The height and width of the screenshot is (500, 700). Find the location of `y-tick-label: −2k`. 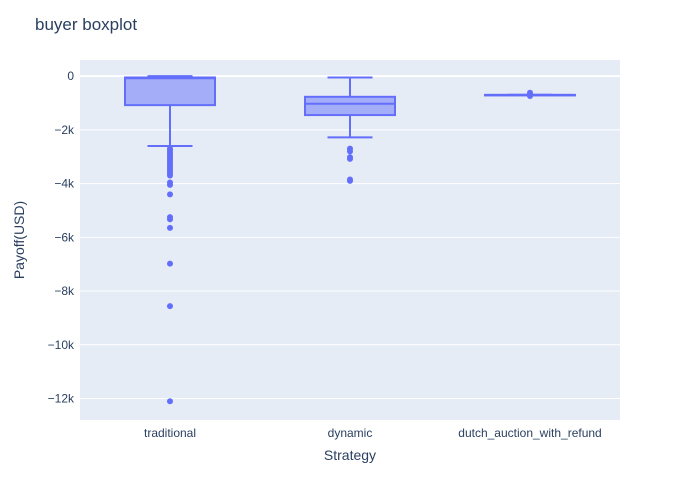

y-tick-label: −2k is located at coordinates (64, 130).